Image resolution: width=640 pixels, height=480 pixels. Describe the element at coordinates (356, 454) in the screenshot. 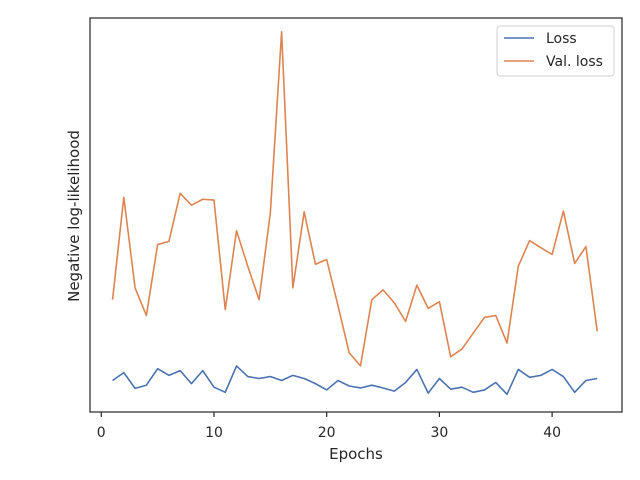

I see `x-axis-label: Epochs` at that location.